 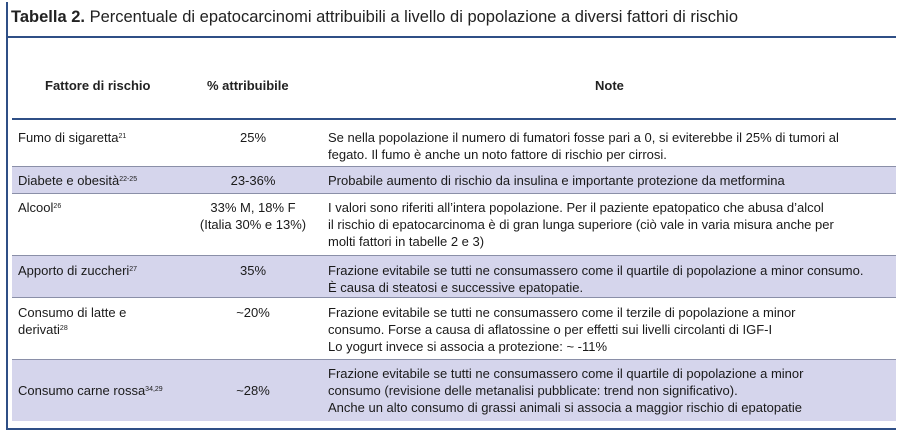 I want to click on factor-cell: Diabete e obesità22-25, so click(x=78, y=180).